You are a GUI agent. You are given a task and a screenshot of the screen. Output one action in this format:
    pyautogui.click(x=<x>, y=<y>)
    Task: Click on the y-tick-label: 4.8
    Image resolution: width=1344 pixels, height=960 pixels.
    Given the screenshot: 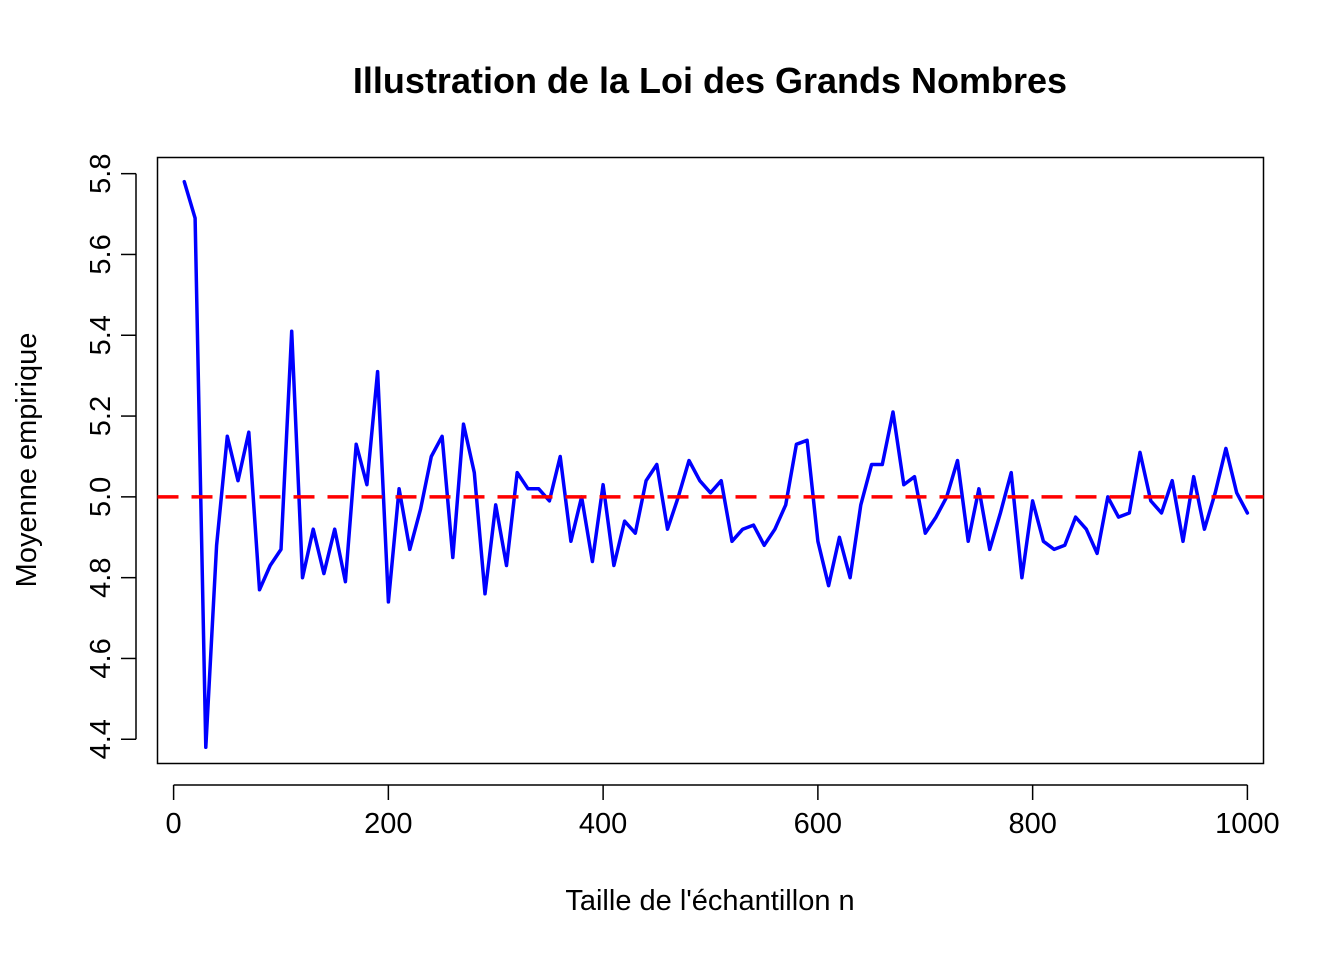 What is the action you would take?
    pyautogui.click(x=101, y=577)
    